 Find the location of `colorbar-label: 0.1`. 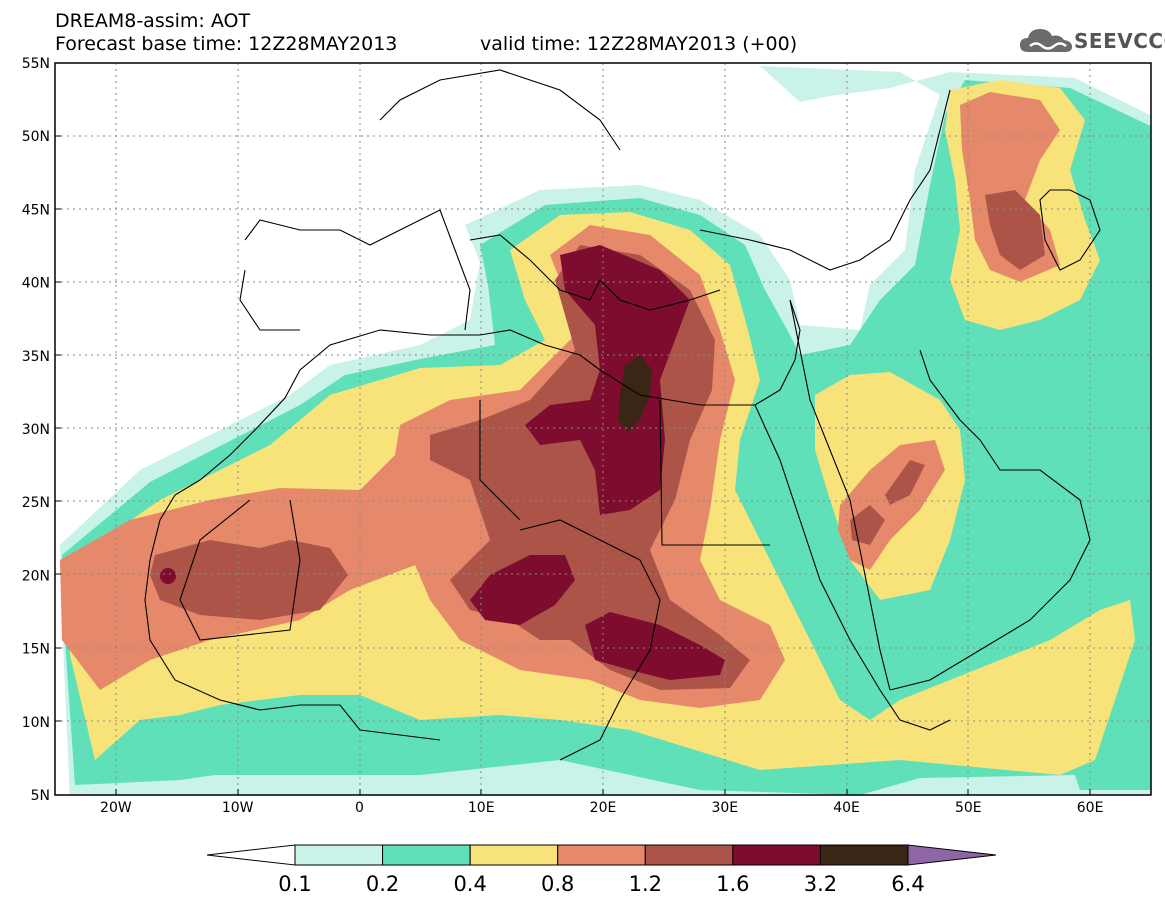

colorbar-label: 0.1 is located at coordinates (295, 884).